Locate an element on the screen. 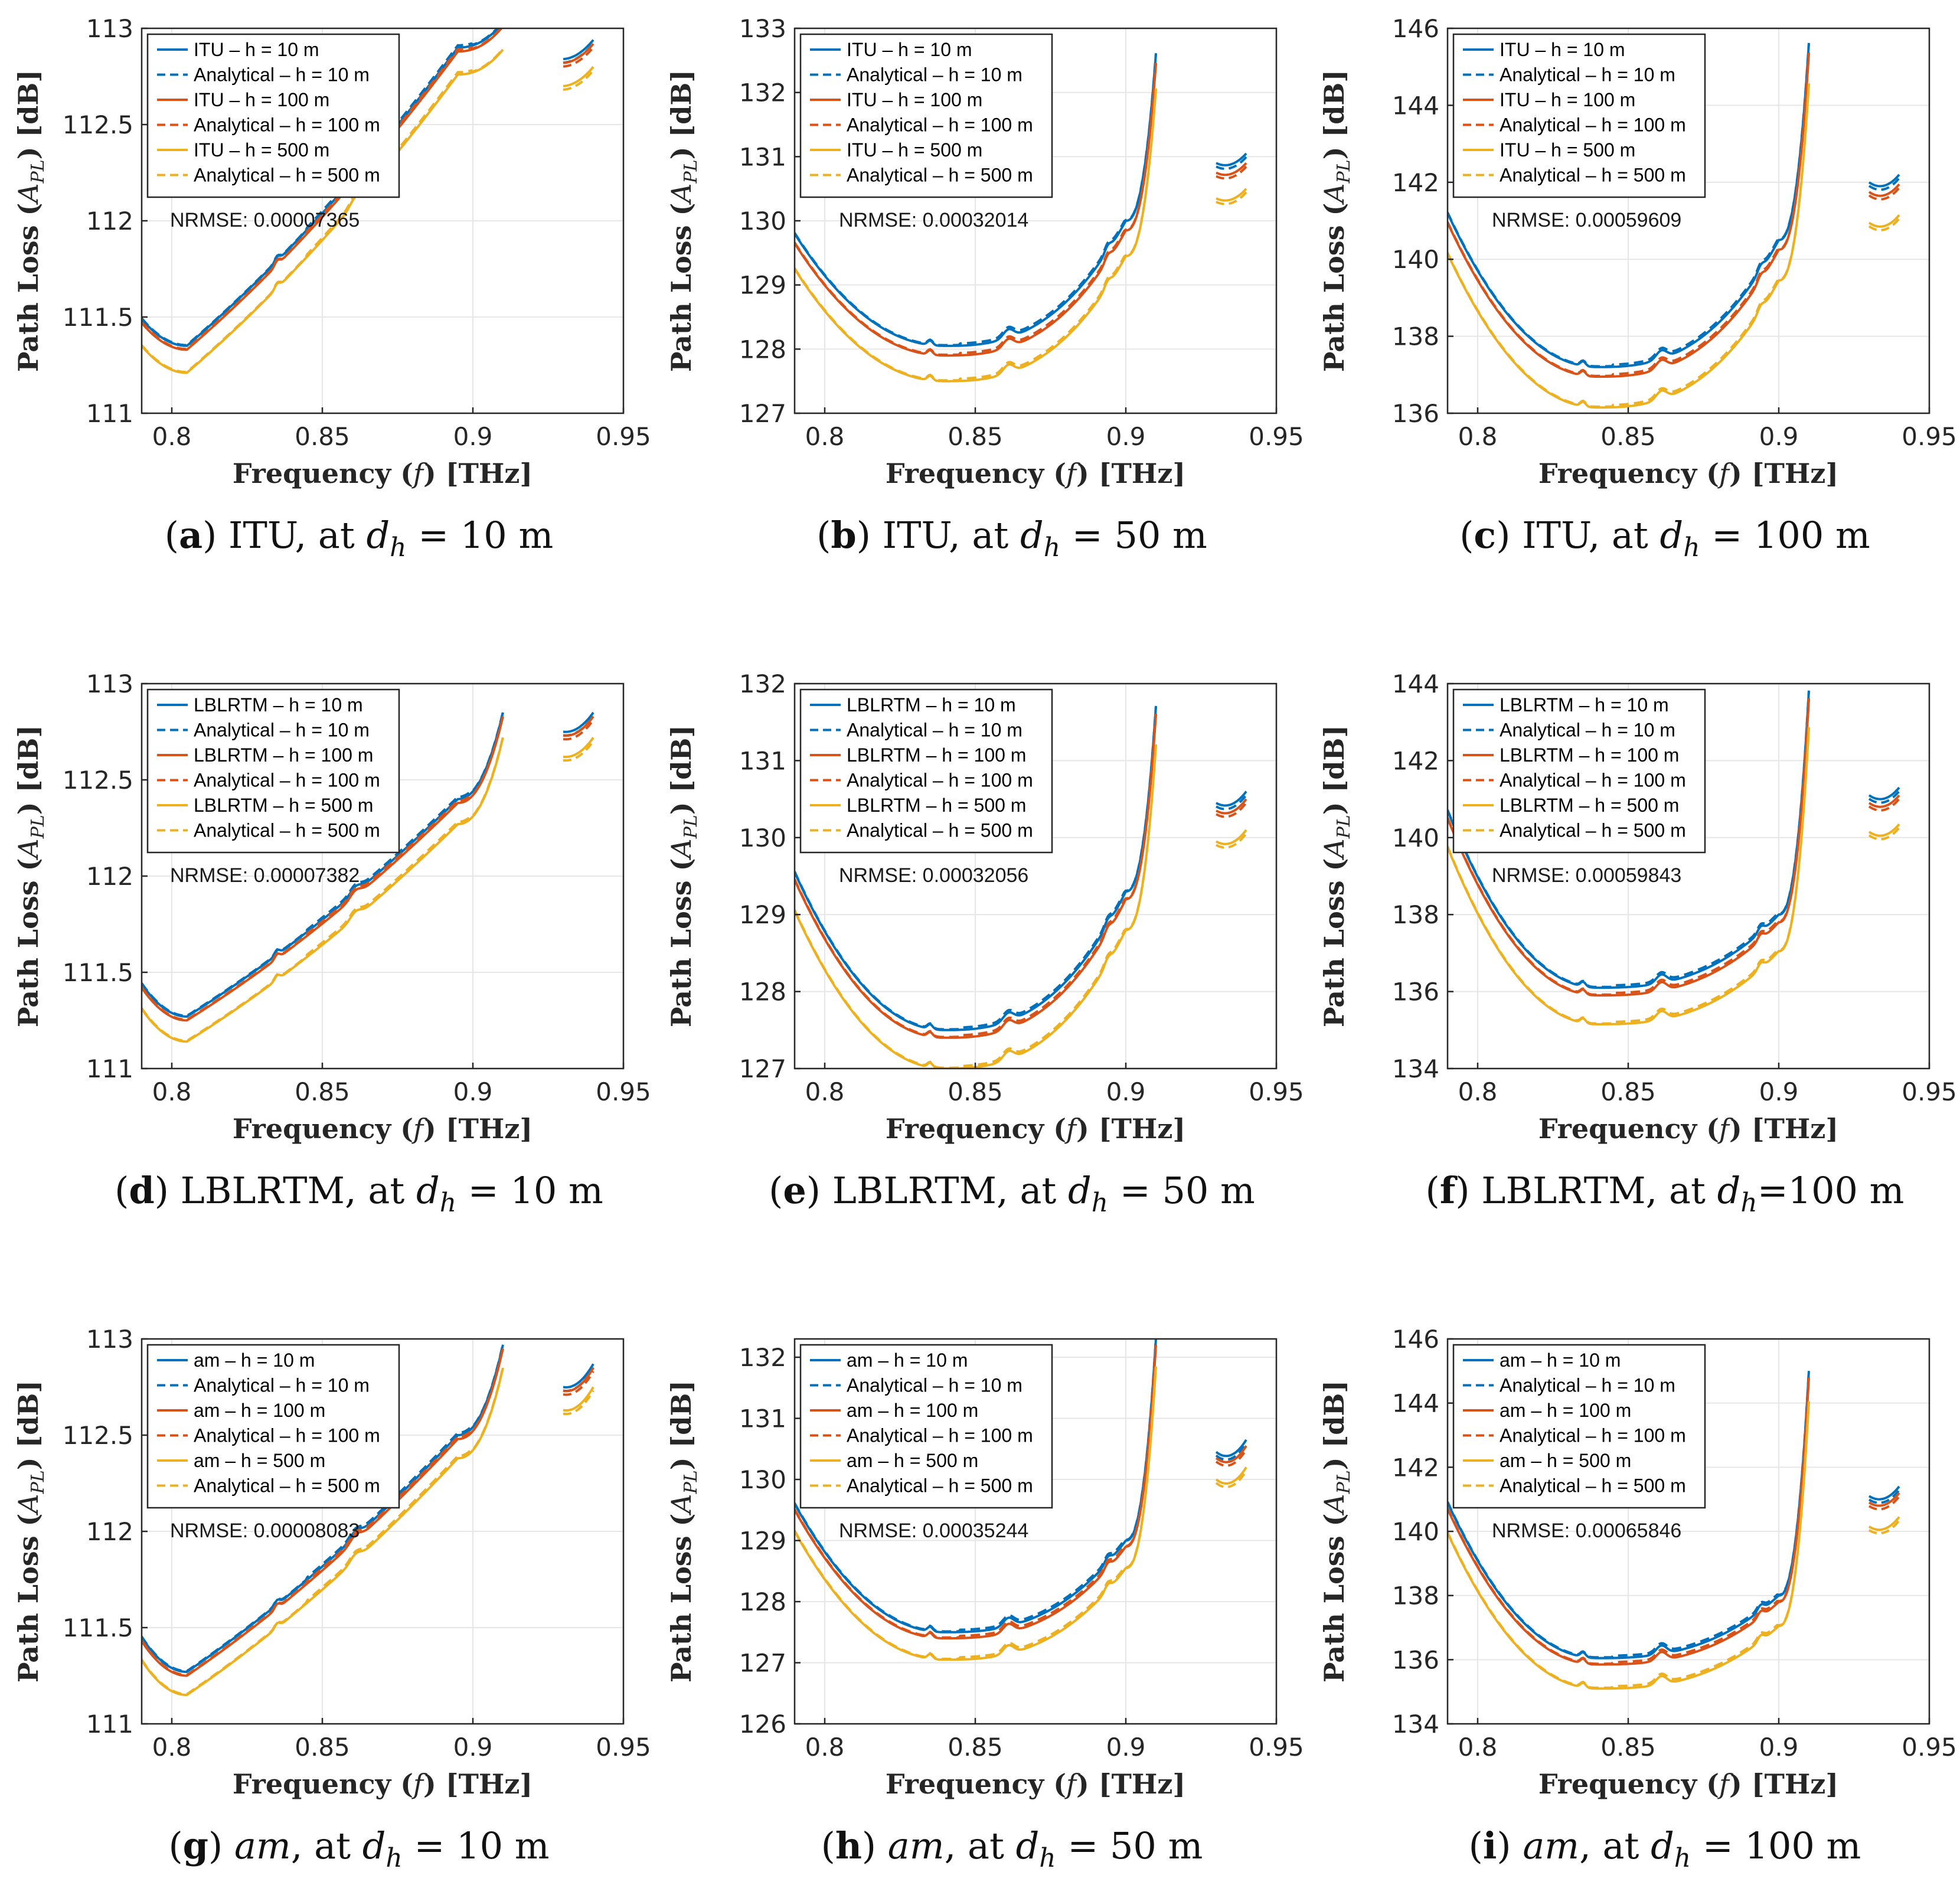  legend-entry: Analytical – h = 500 m is located at coordinates (940, 1486).